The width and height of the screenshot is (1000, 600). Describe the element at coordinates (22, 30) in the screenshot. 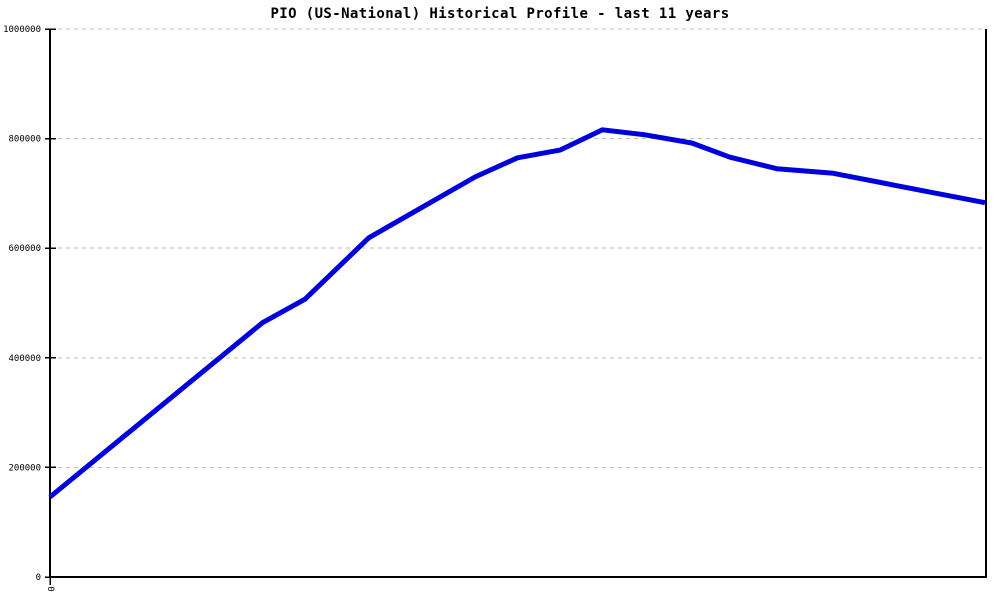

I see `y-tick-label: 1000000` at that location.